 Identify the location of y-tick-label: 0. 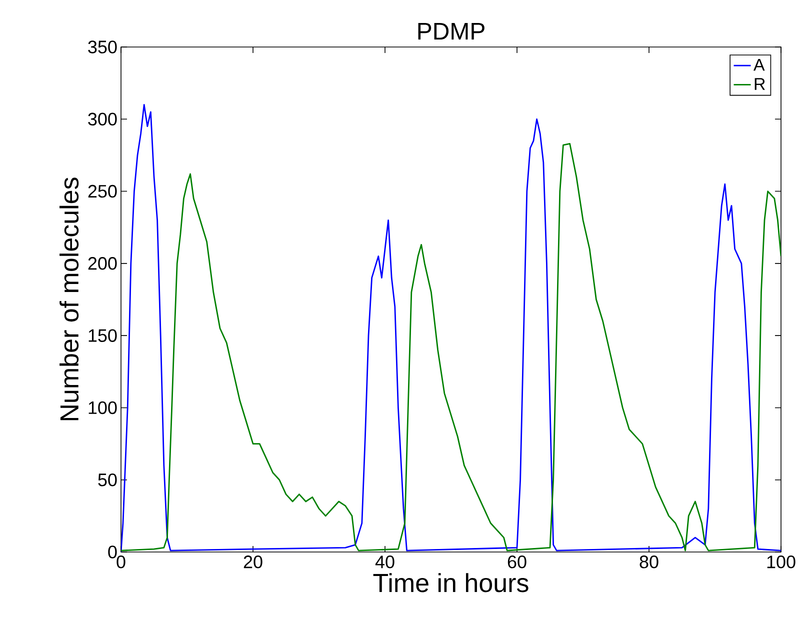
(112, 552).